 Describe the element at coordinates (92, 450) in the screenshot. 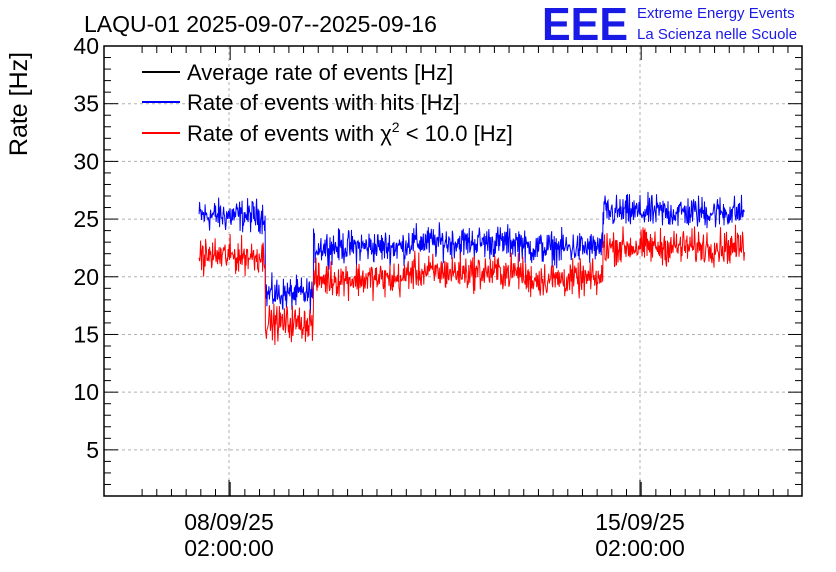

I see `y-tick-label: 5` at that location.